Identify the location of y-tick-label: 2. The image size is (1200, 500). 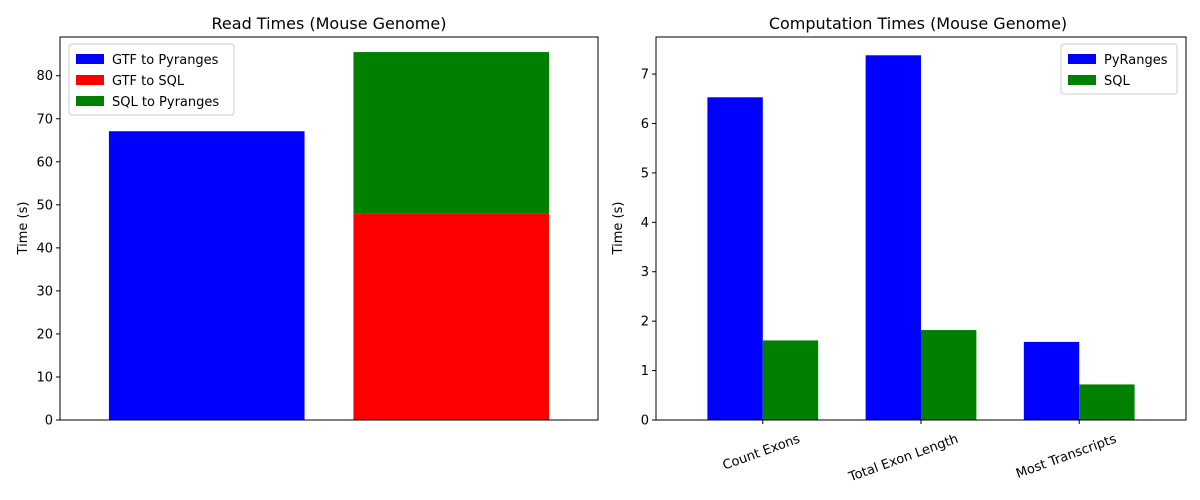
(645, 322).